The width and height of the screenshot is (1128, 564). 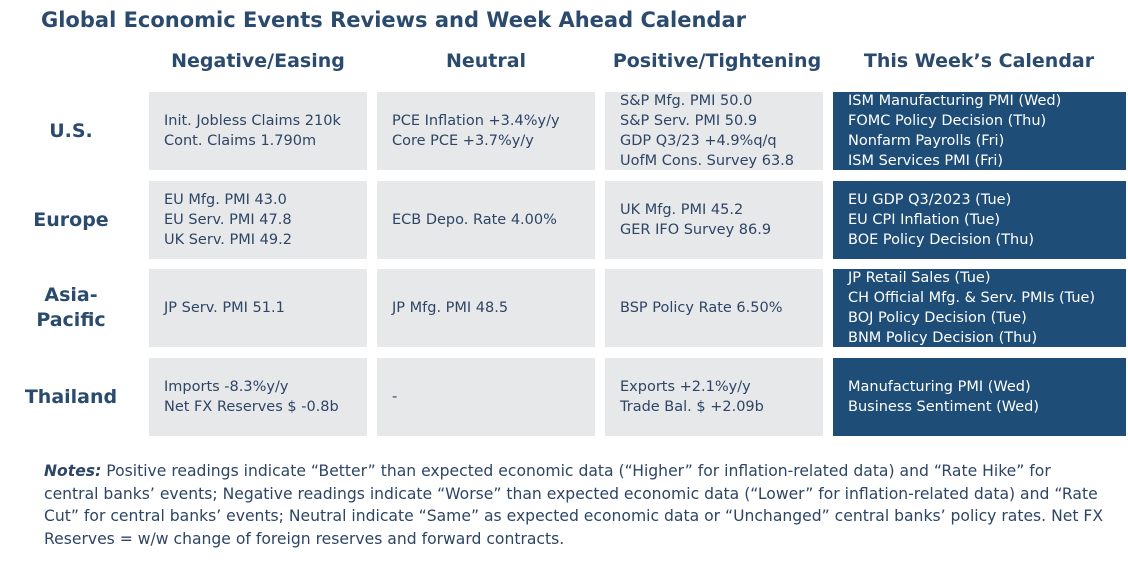 I want to click on cell-line: ISM Services PMI (Fri), so click(x=926, y=161).